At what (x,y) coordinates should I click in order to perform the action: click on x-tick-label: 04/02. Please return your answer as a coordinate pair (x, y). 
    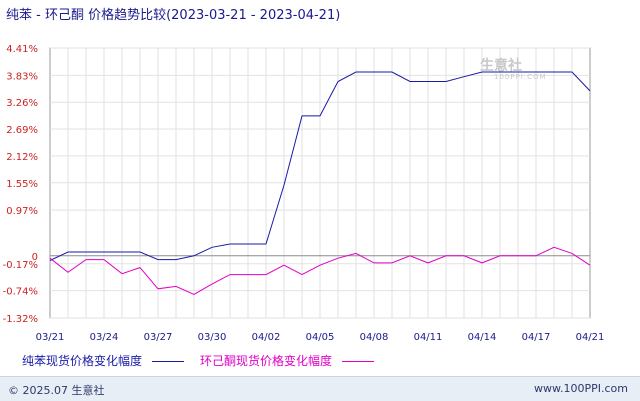
    Looking at the image, I should click on (266, 337).